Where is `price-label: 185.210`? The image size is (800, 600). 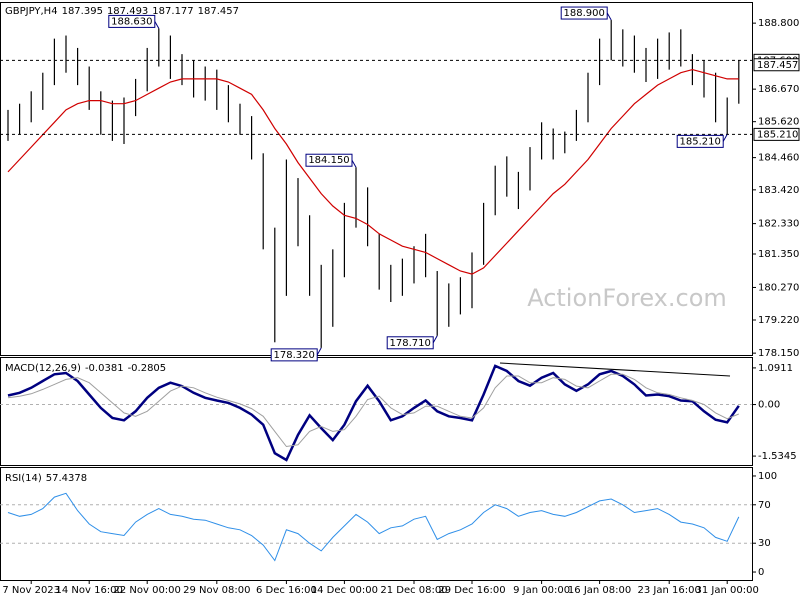
price-label: 185.210 is located at coordinates (700, 141).